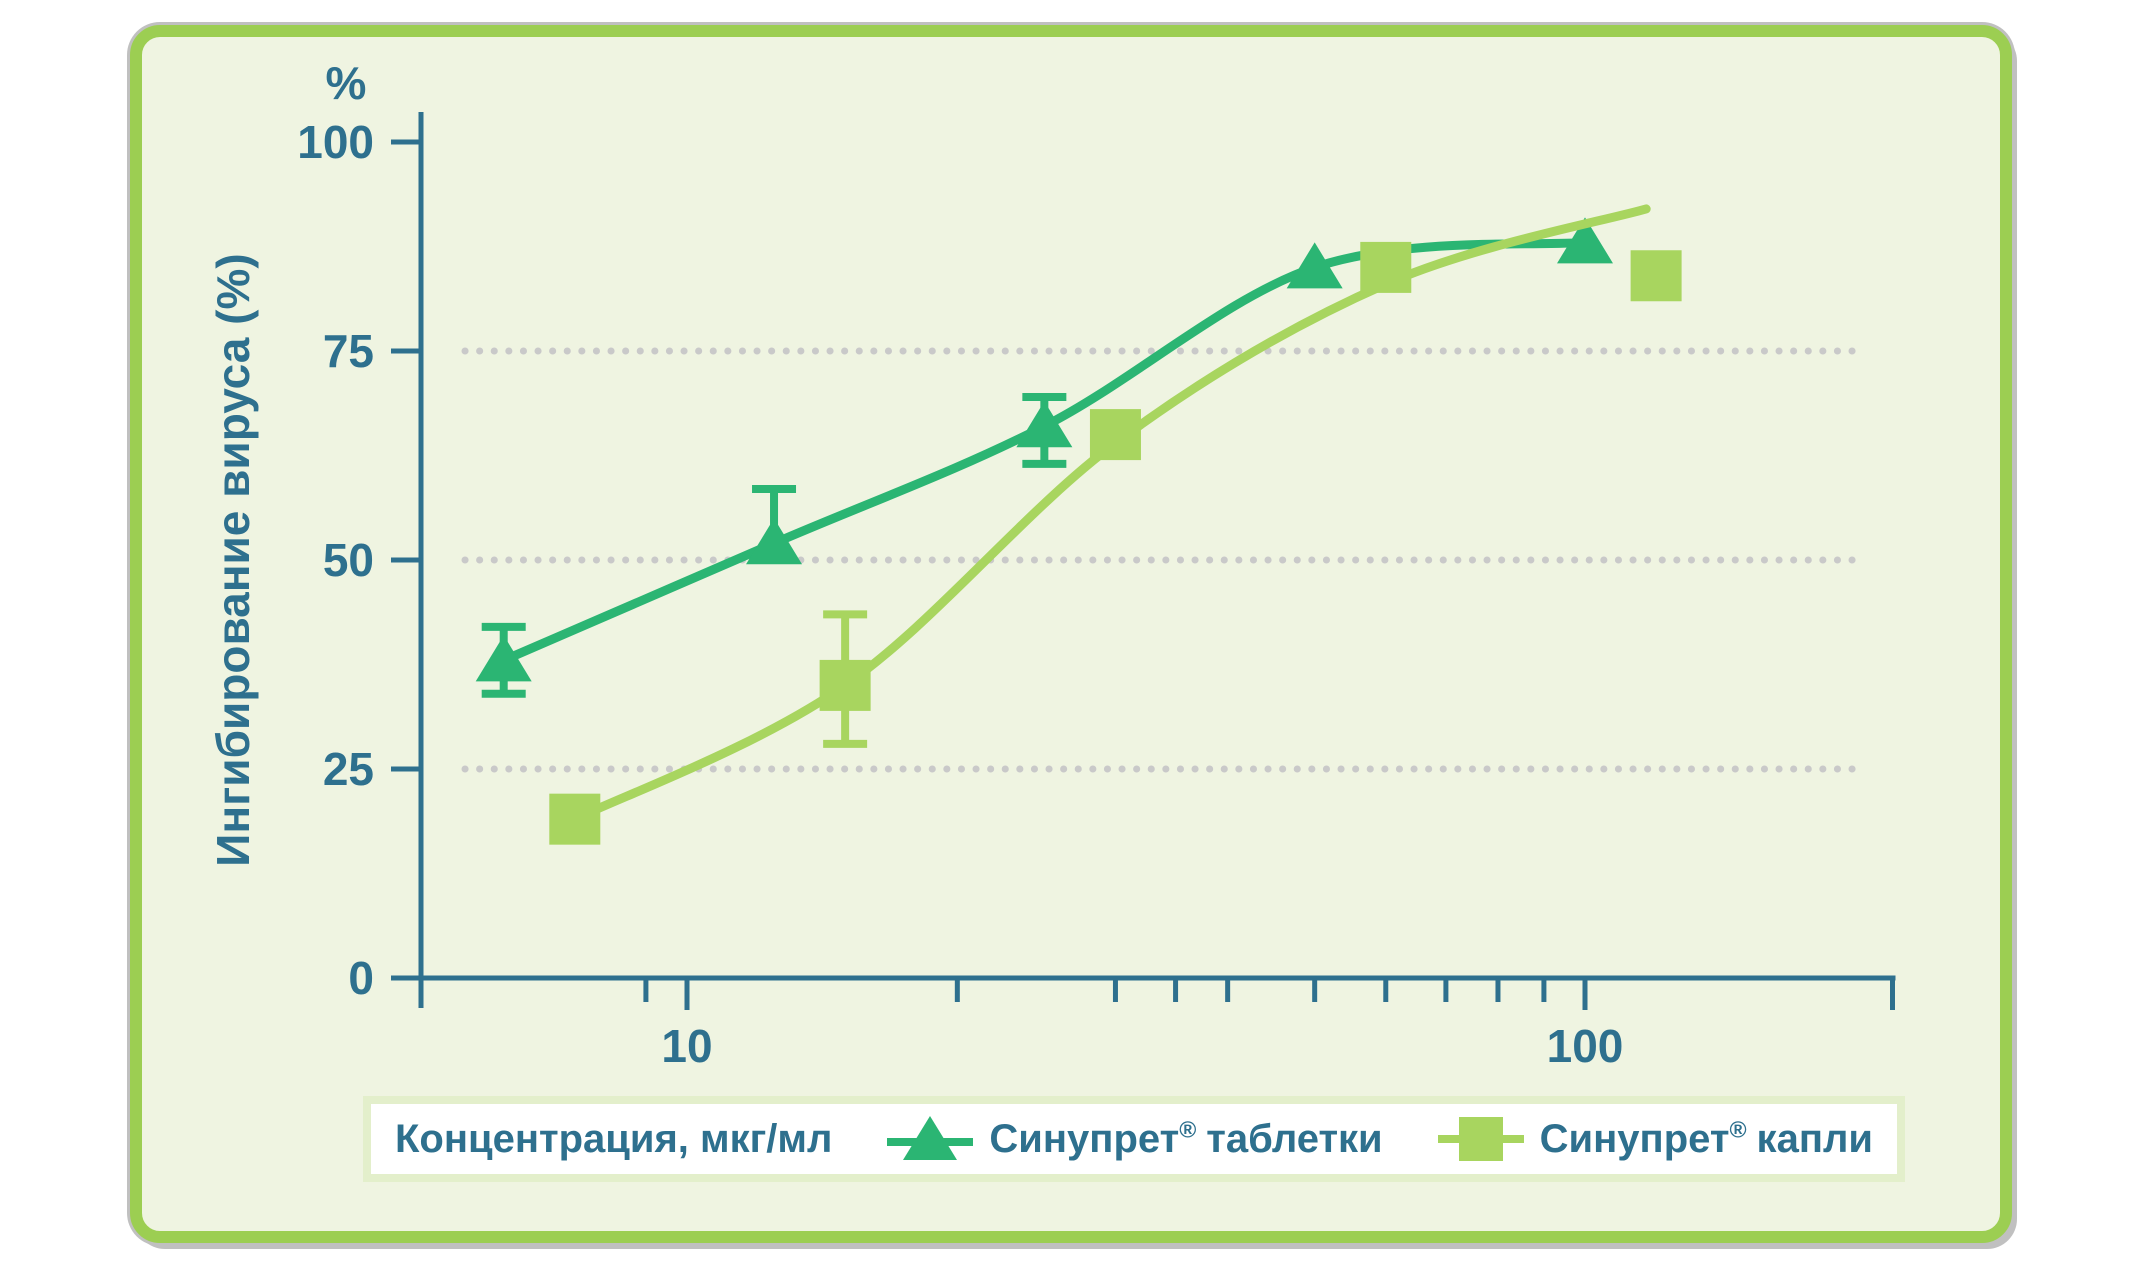 Image resolution: width=2140 pixels, height=1280 pixels. I want to click on y-tick-label-25: 25, so click(348, 769).